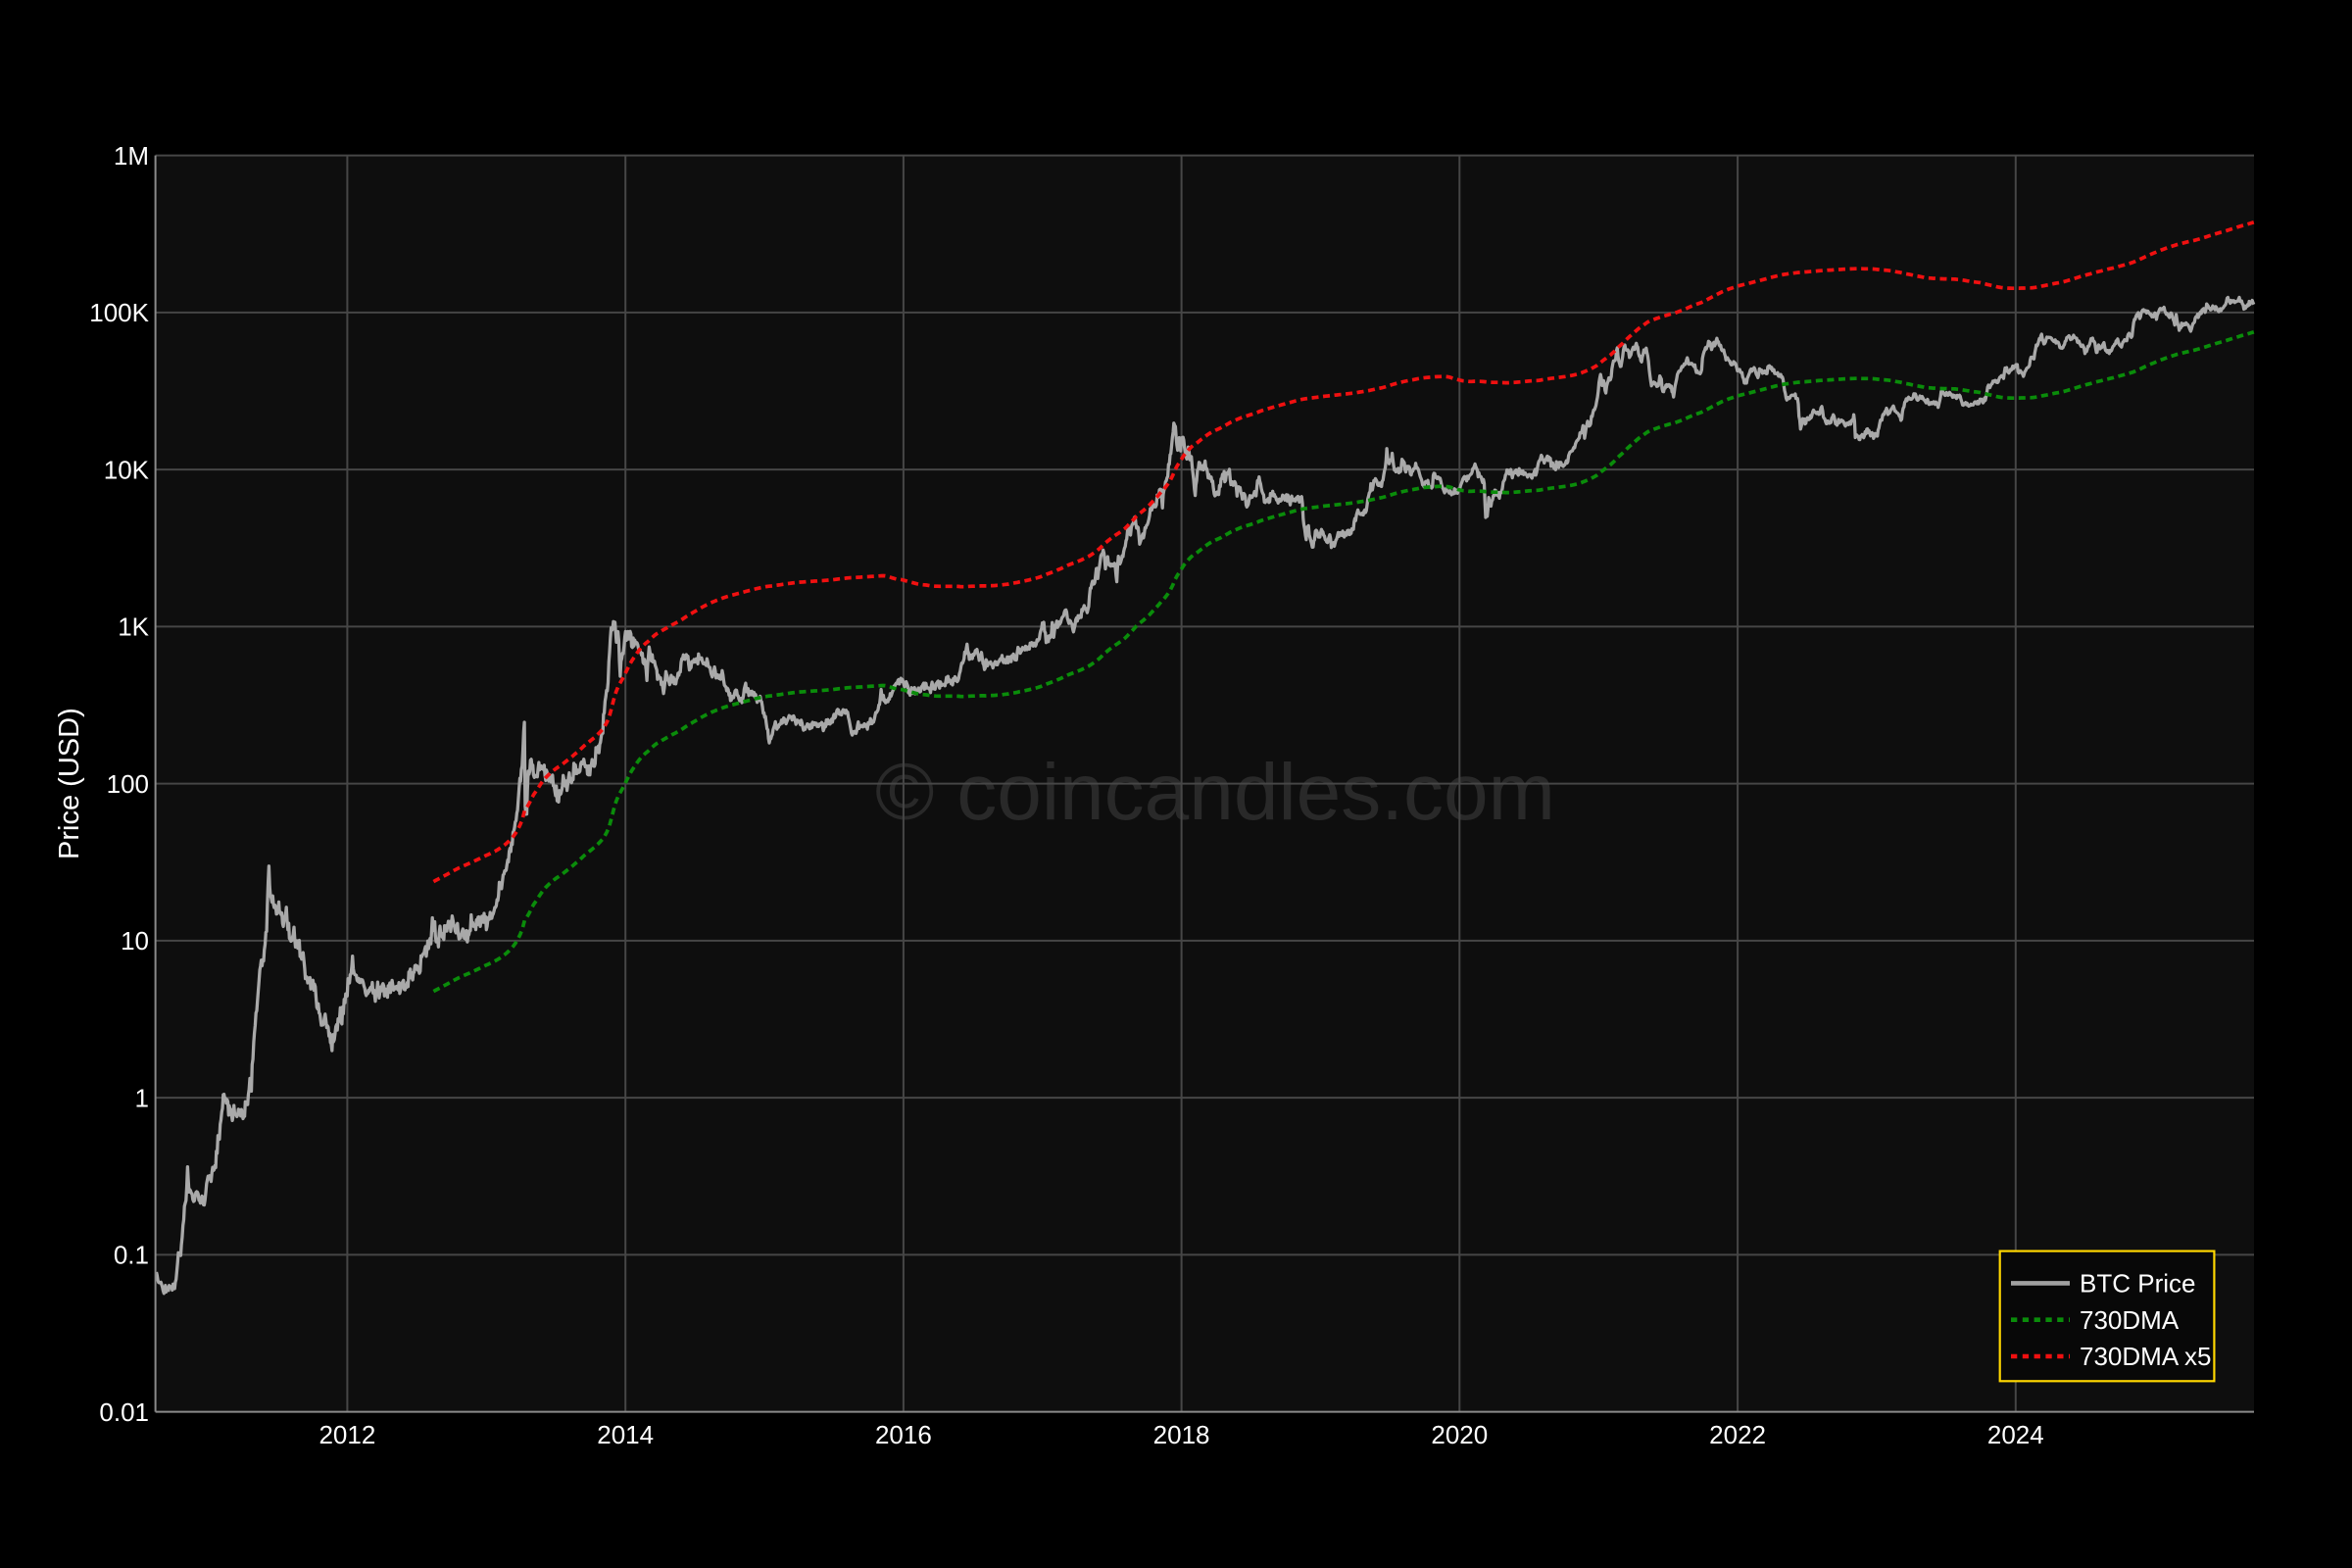 The image size is (2352, 1568). I want to click on svg-text: 100K, so click(119, 312).